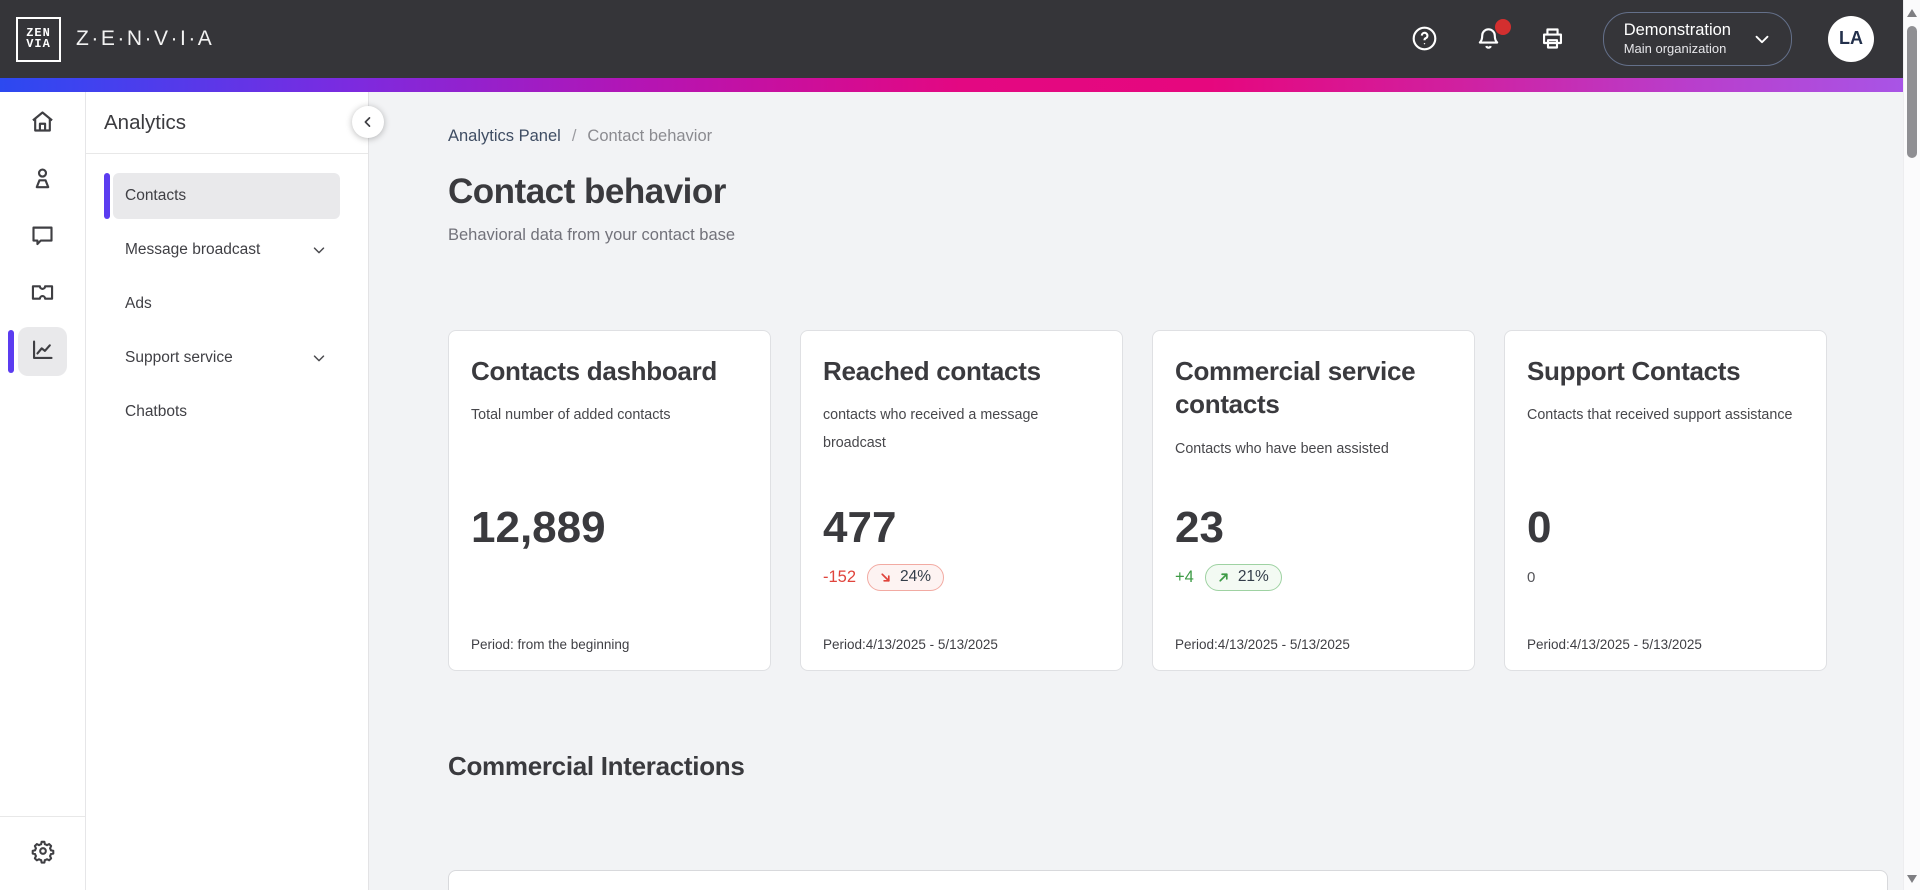 This screenshot has width=1920, height=890. I want to click on notification-dot, so click(1502, 26).